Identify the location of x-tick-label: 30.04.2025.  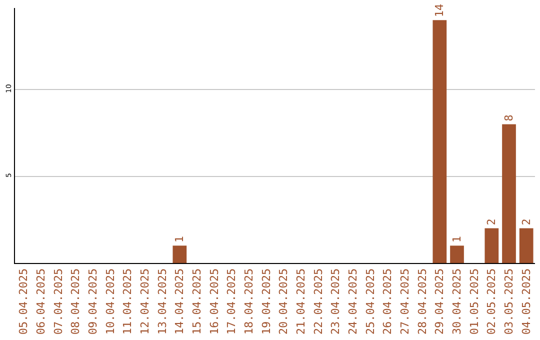
(457, 301).